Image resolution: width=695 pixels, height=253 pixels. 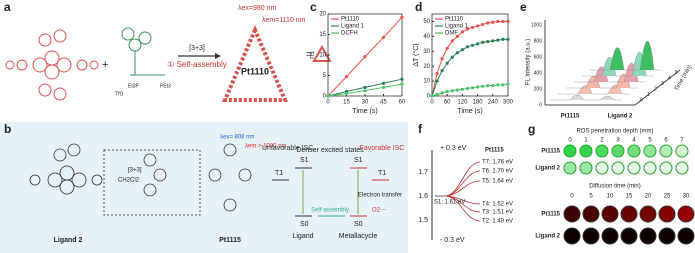 I want to click on label: ROS penetration depth (mm), so click(x=614, y=132).